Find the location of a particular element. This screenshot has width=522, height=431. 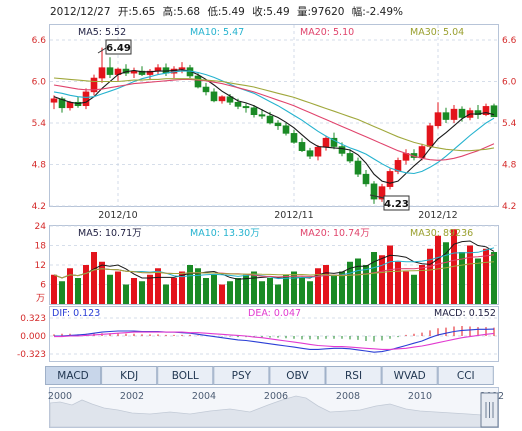

volume-bars is located at coordinates (274, 266).